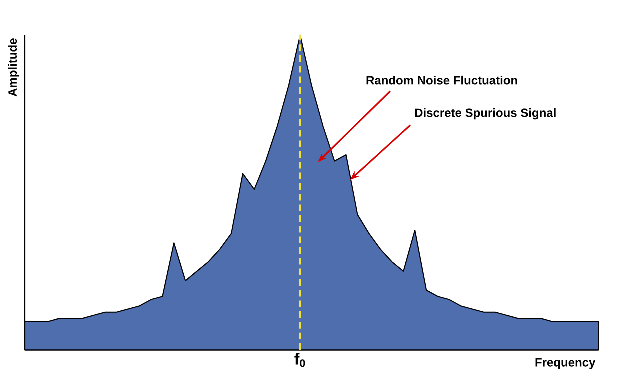 The width and height of the screenshot is (619, 384). What do you see at coordinates (566, 364) in the screenshot?
I see `x-axis-title: Frequency` at bounding box center [566, 364].